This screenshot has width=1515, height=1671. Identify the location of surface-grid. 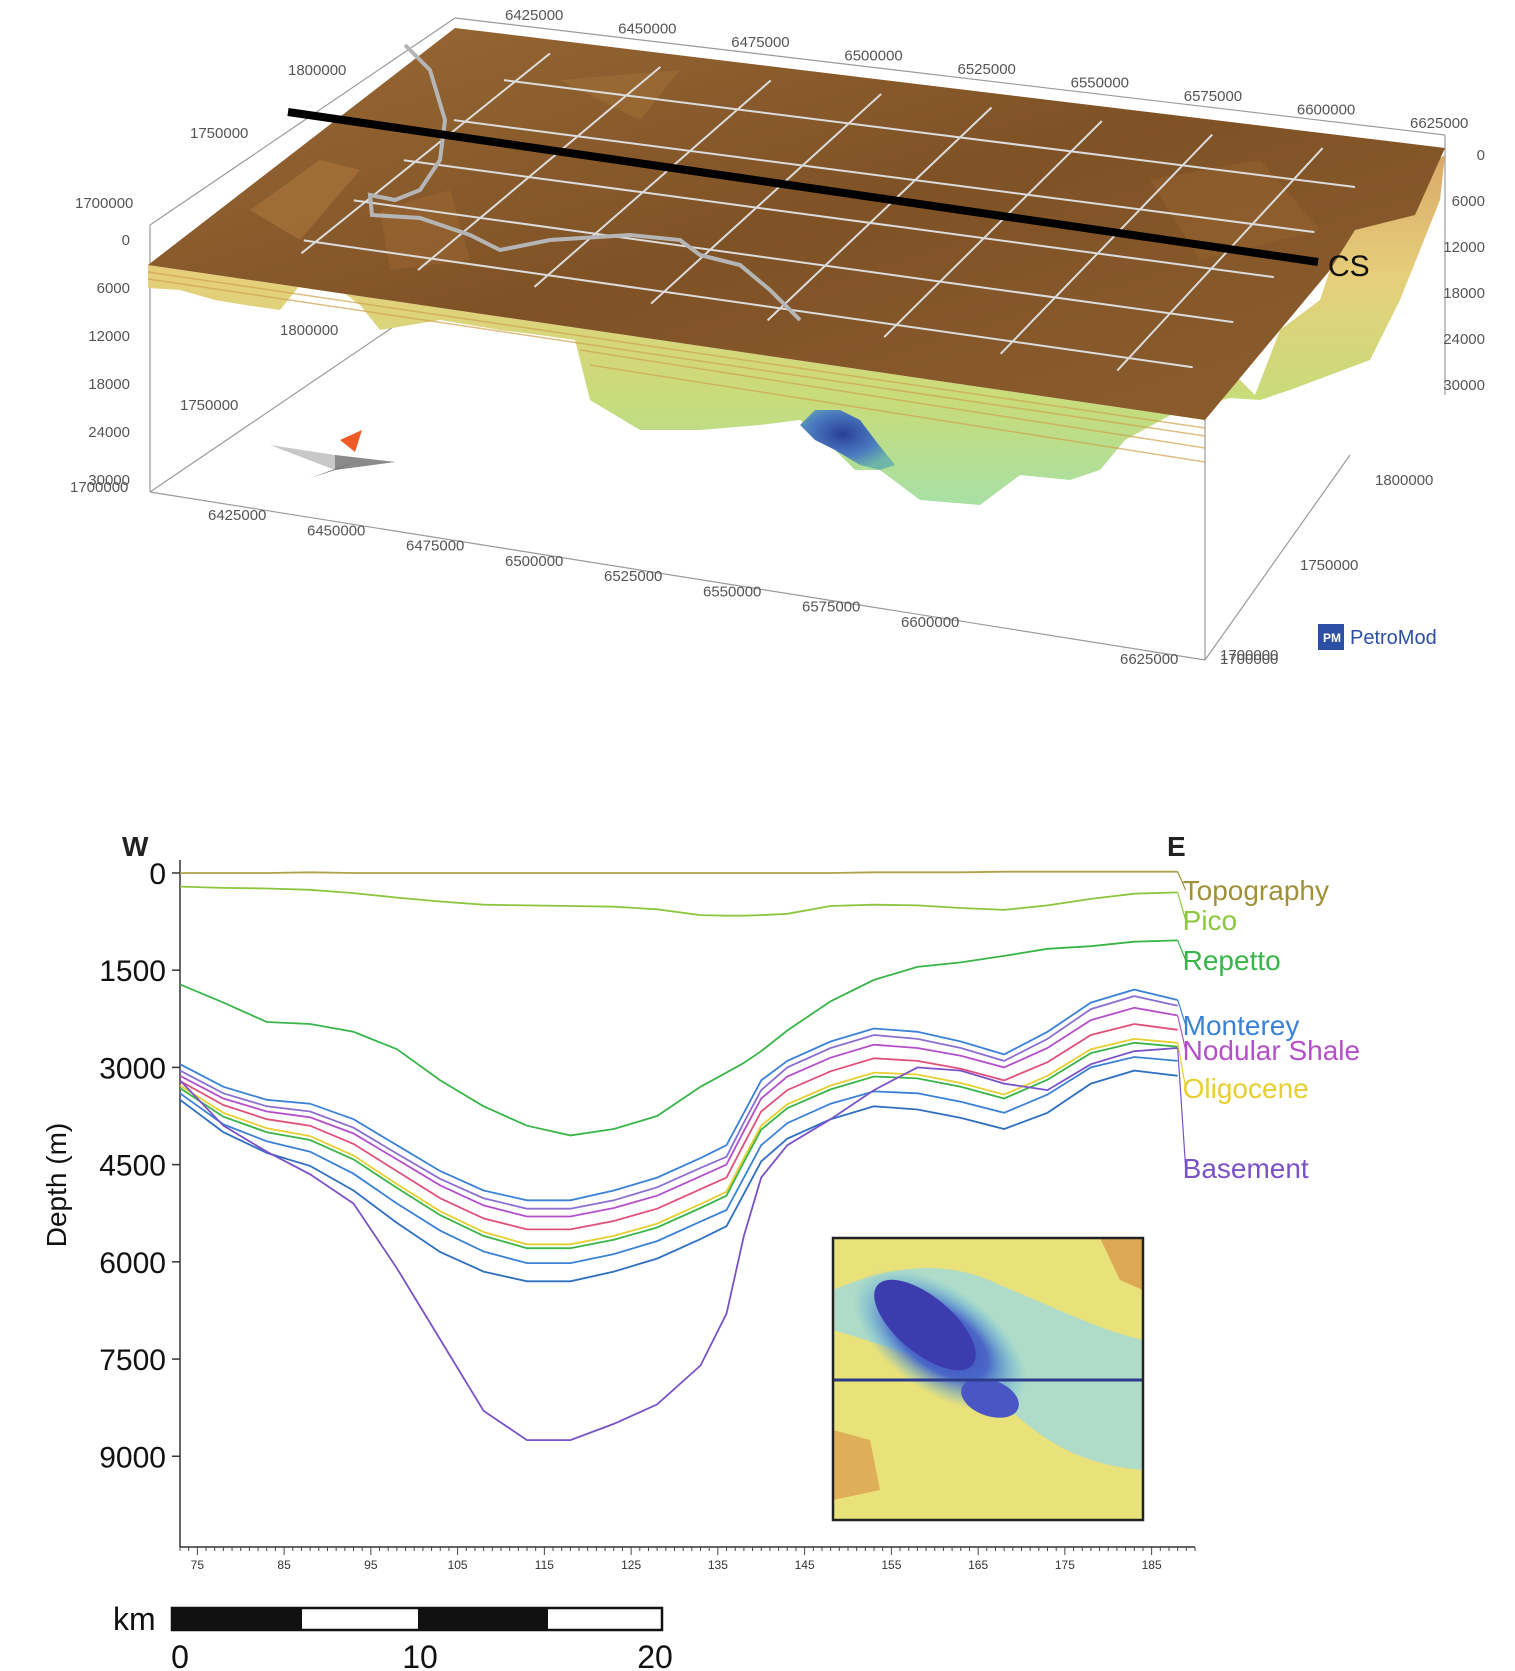
(828, 212).